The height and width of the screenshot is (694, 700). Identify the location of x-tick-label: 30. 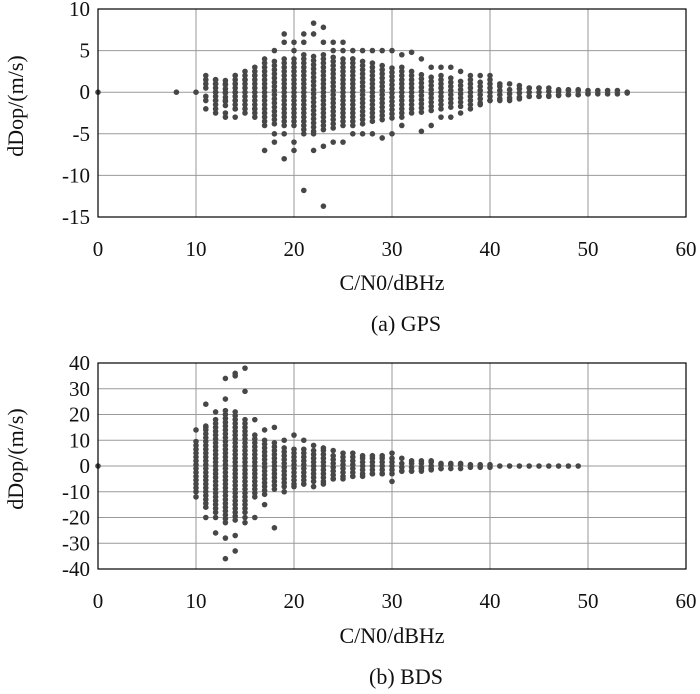
(392, 249).